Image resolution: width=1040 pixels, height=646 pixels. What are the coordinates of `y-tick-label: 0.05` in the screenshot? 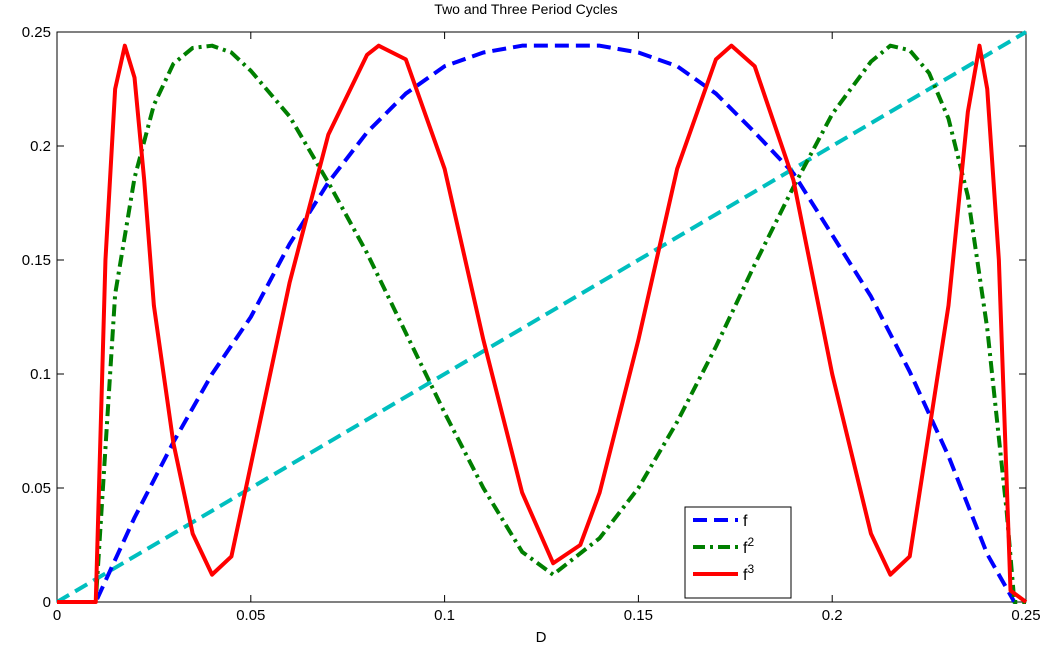 It's located at (36, 488).